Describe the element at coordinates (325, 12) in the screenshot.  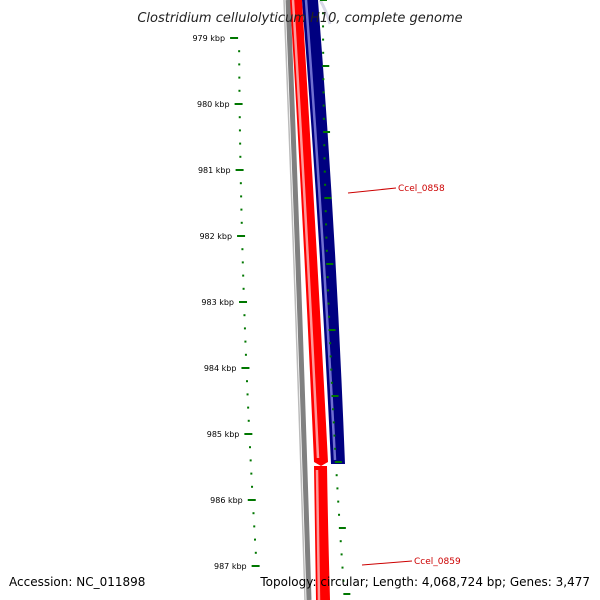
I see `reverse-gene-edge` at that location.